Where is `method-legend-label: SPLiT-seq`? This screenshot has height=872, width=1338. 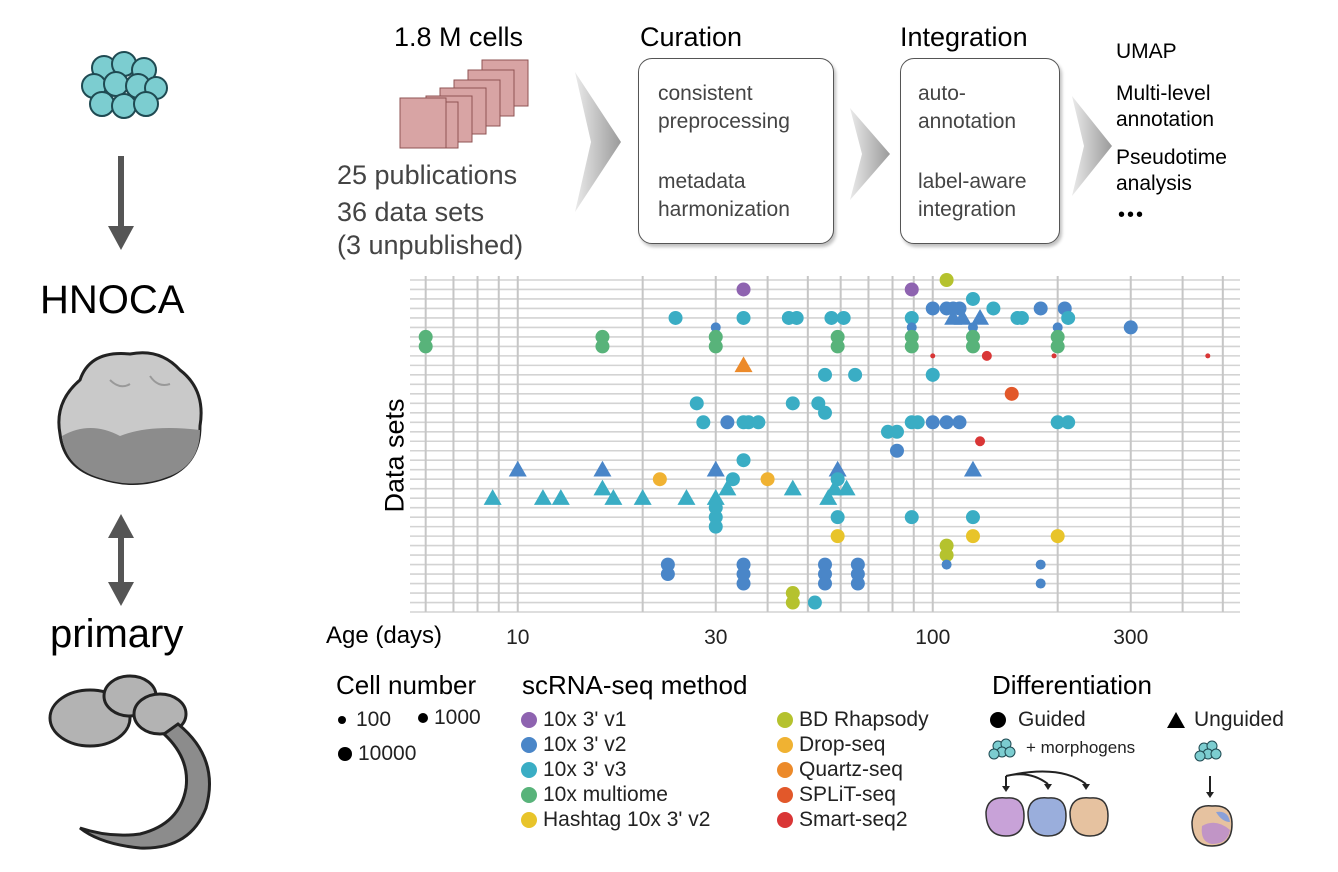 method-legend-label: SPLiT-seq is located at coordinates (847, 794).